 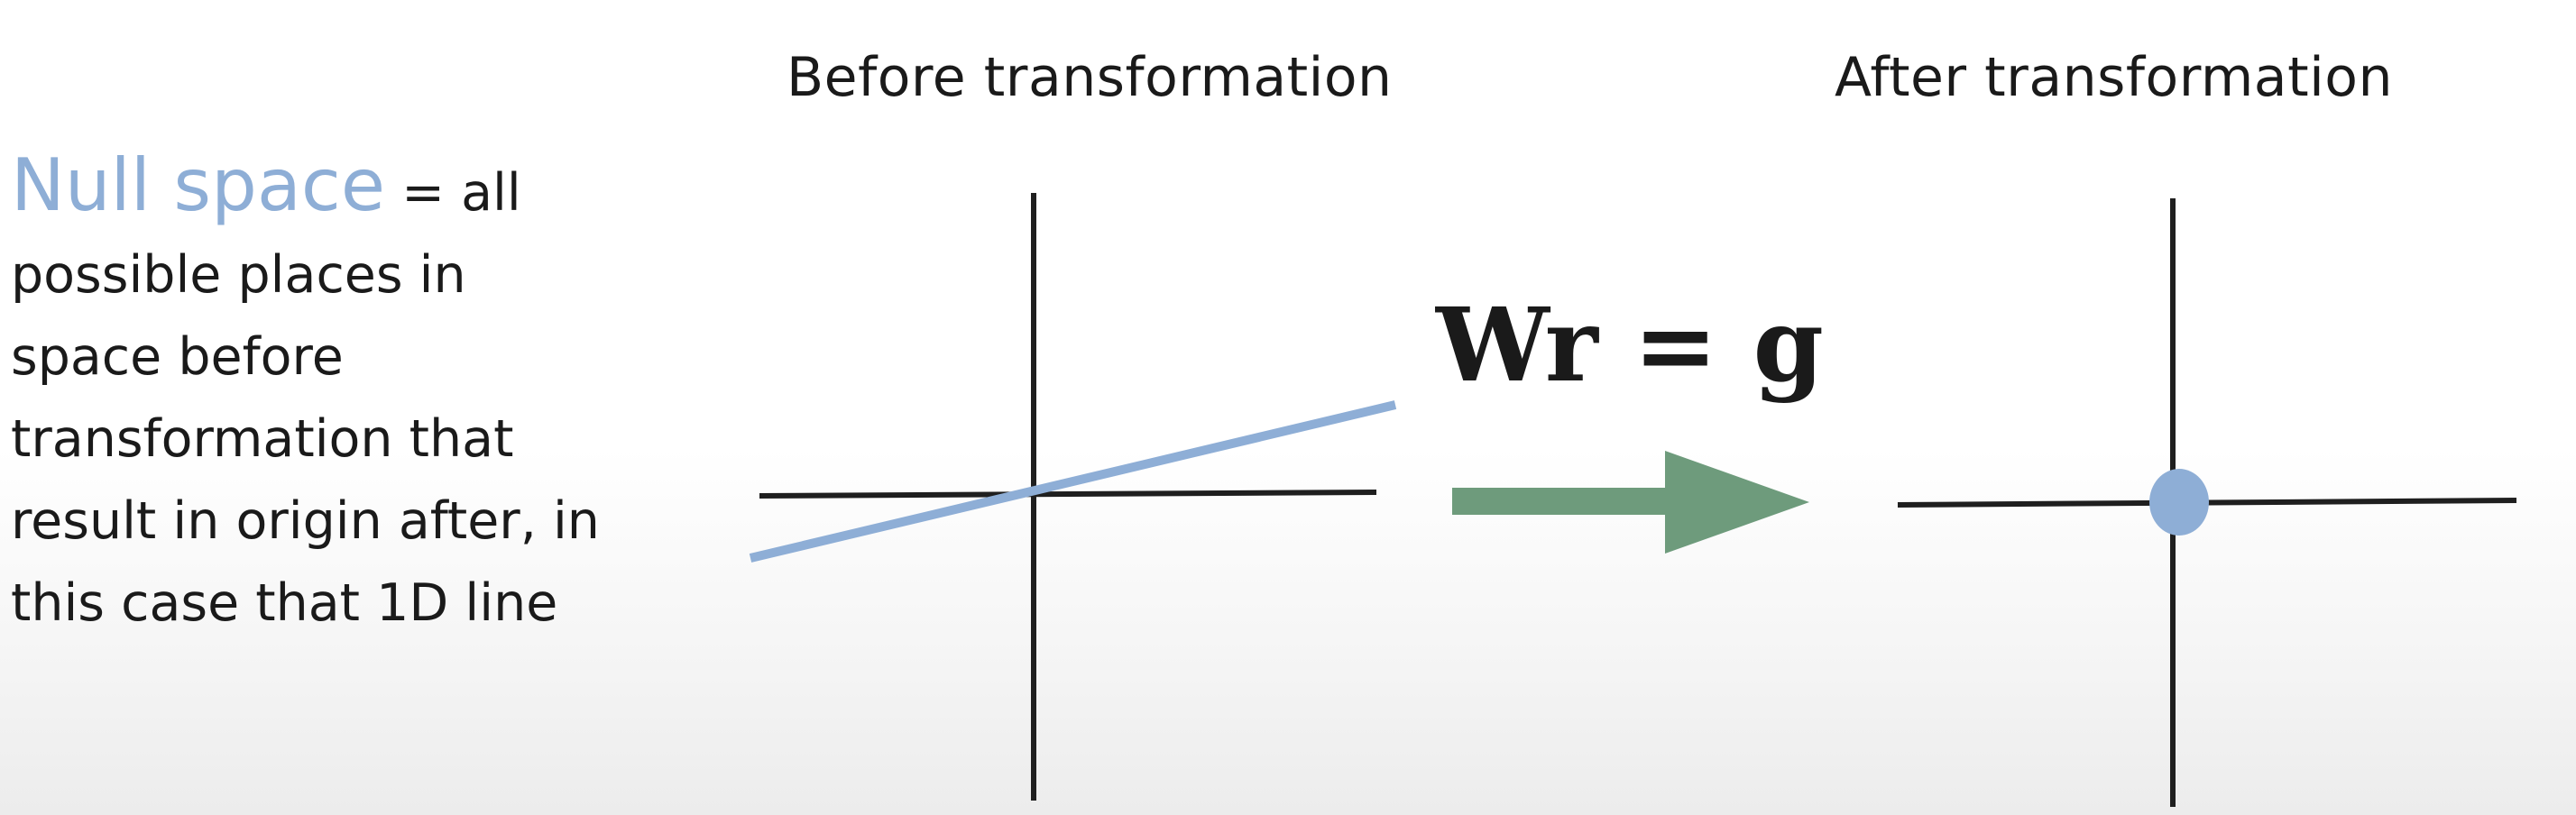 What do you see at coordinates (305, 521) in the screenshot?
I see `explanation-line-5: result in origin after, in` at bounding box center [305, 521].